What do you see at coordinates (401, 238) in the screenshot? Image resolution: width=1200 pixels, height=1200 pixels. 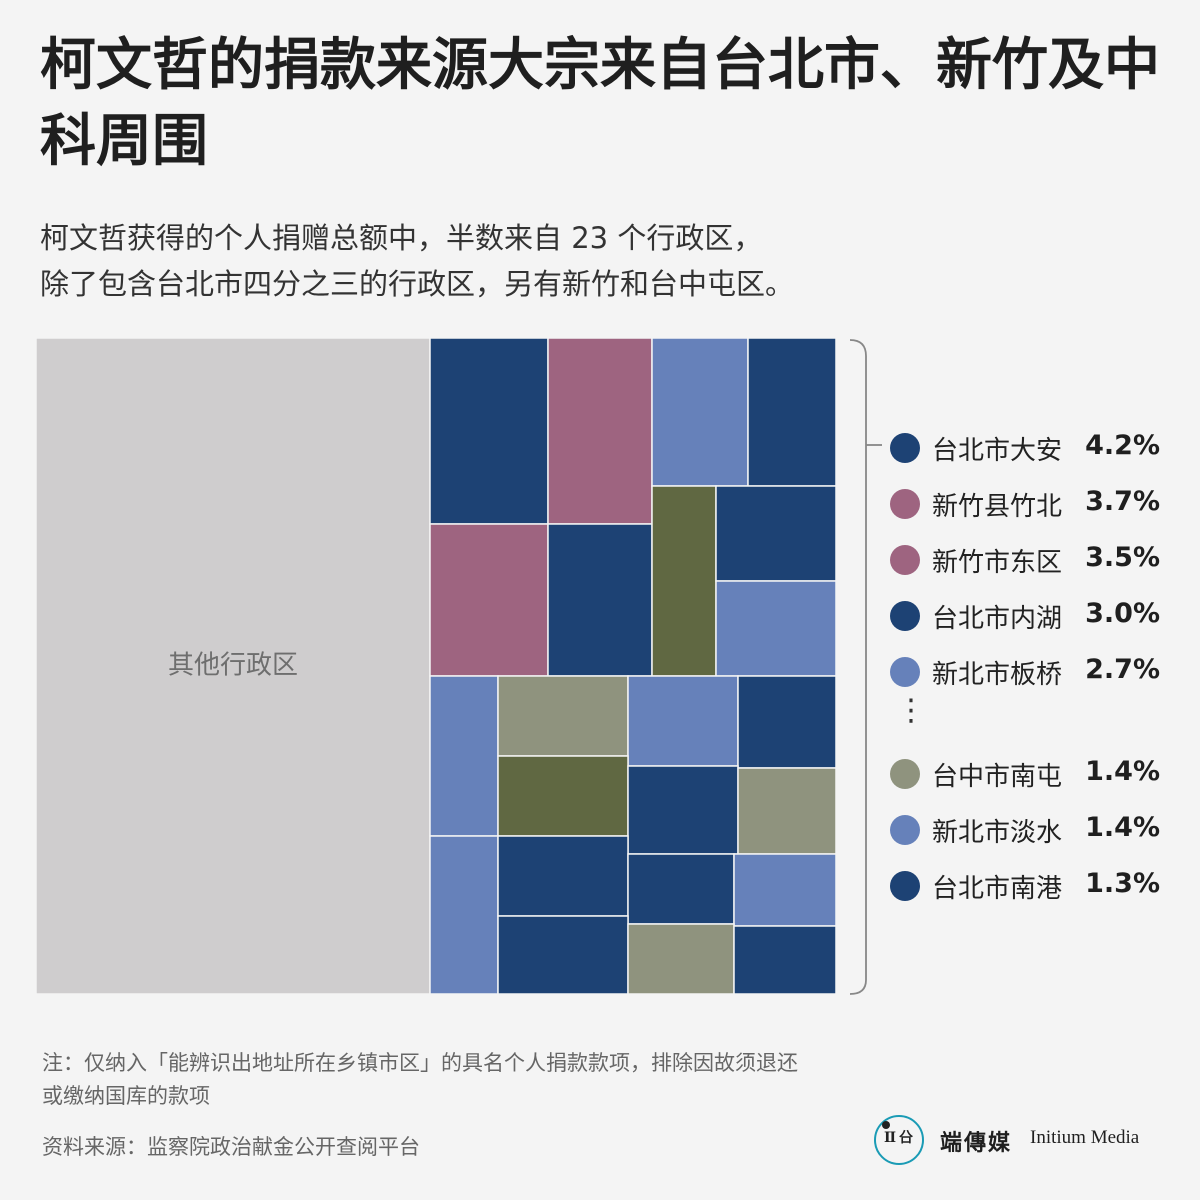 I see `subtitle-line-1: 柯文哲获得的个人捐赠总额中，半数来自 23 个行政区，` at bounding box center [401, 238].